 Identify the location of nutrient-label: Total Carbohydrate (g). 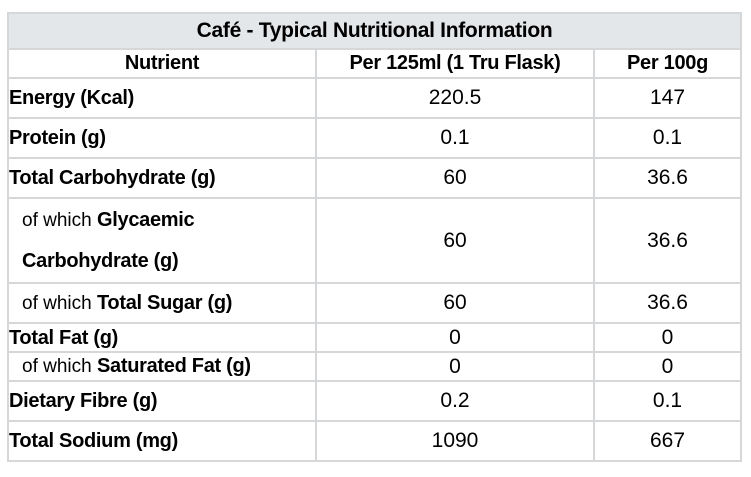
(162, 178).